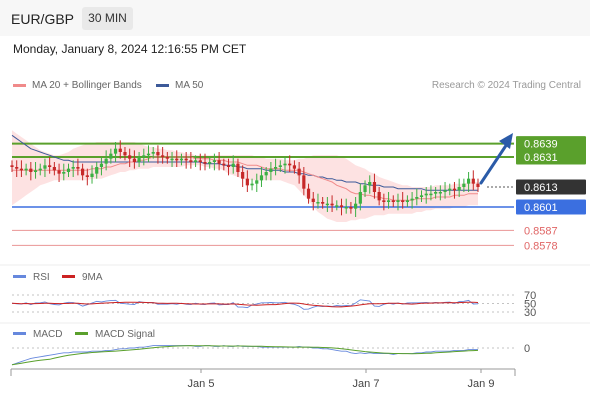 This screenshot has height=400, width=590. Describe the element at coordinates (200, 161) in the screenshot. I see `candle-40-body` at that location.